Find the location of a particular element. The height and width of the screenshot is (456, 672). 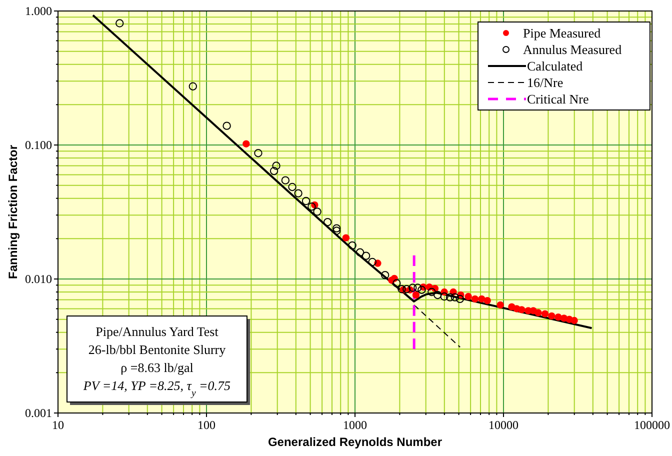

y-tick-label: 1.000 is located at coordinates (38, 11).